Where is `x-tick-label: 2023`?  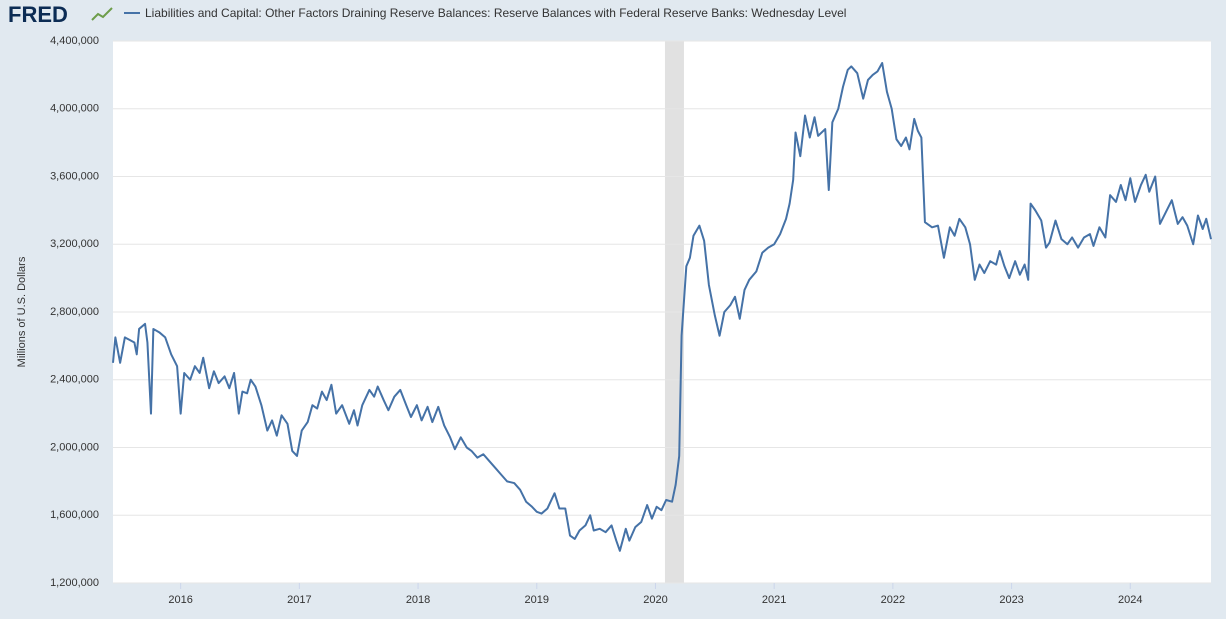
x-tick-label: 2023 is located at coordinates (1011, 600).